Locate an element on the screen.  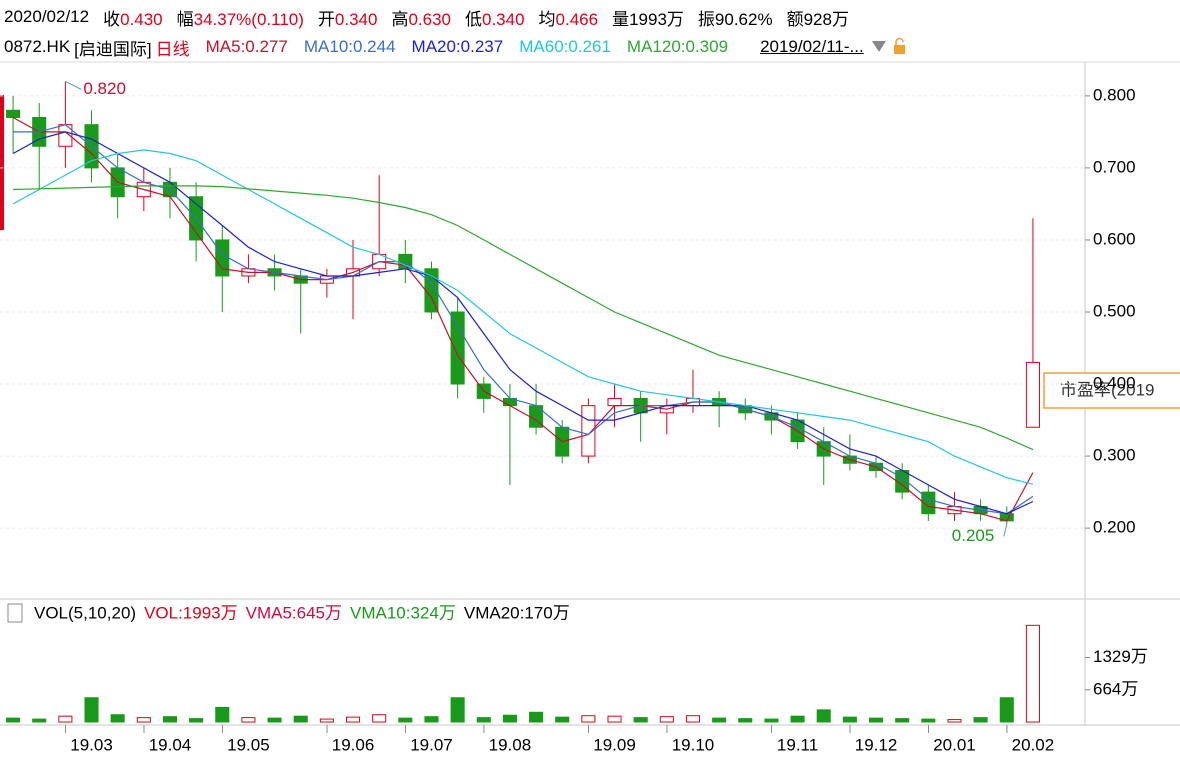
quote-label: 额 is located at coordinates (795, 19).